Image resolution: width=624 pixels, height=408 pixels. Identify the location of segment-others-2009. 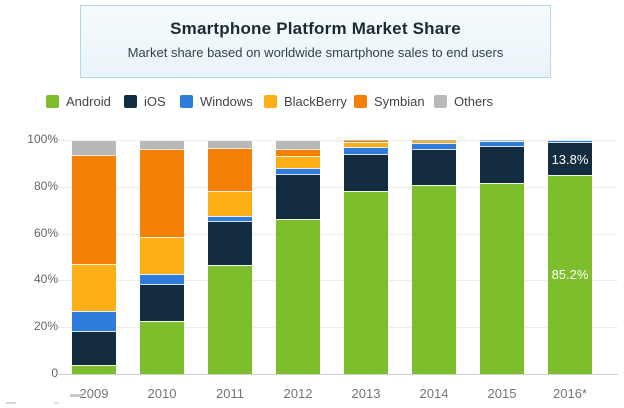
(94, 147).